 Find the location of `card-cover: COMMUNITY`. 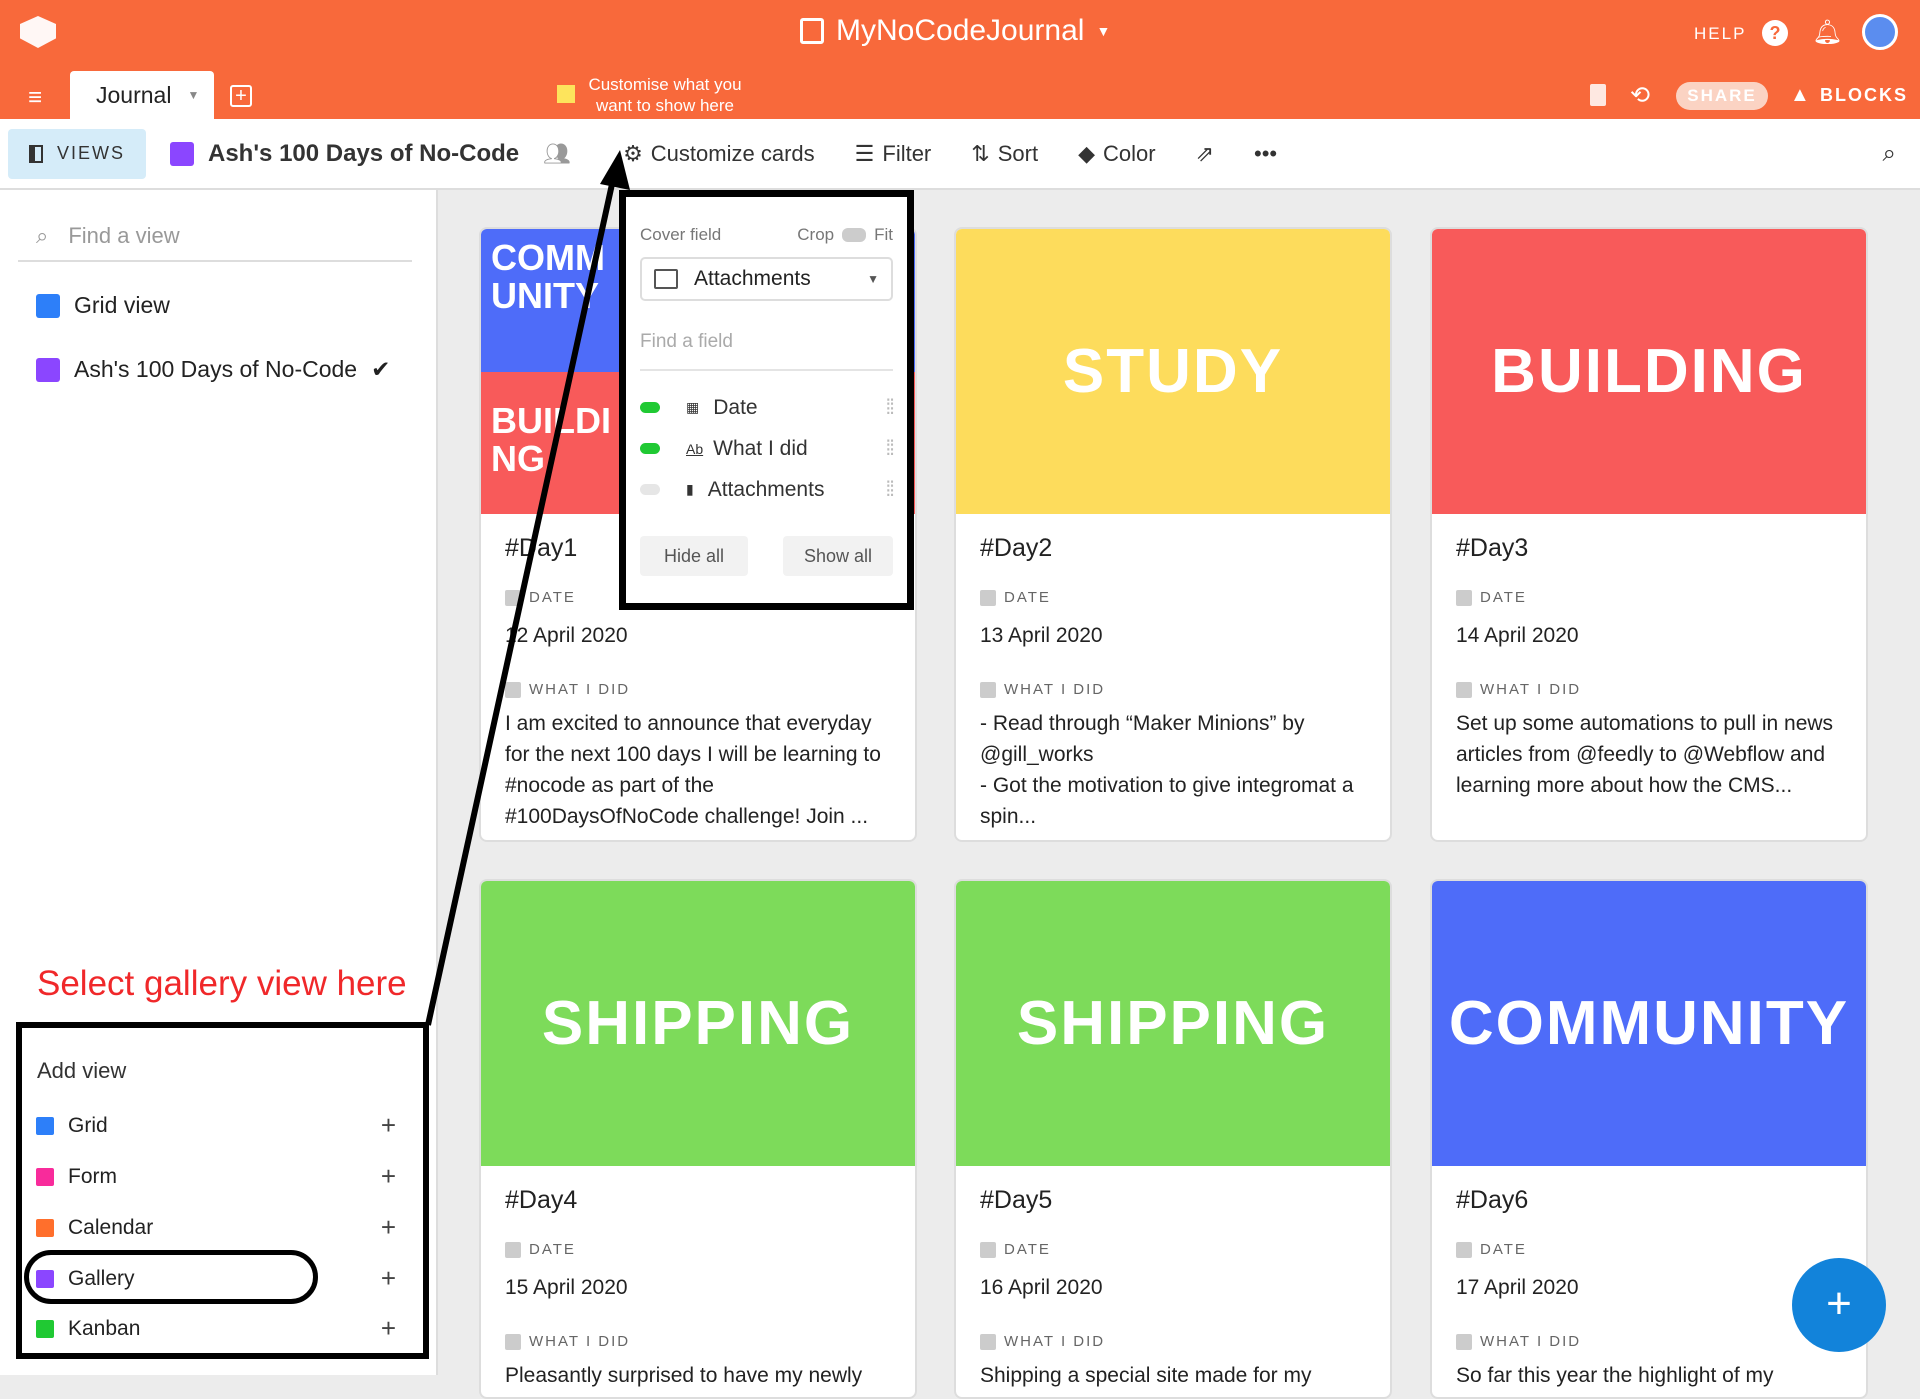

card-cover: COMMUNITY is located at coordinates (1649, 1023).